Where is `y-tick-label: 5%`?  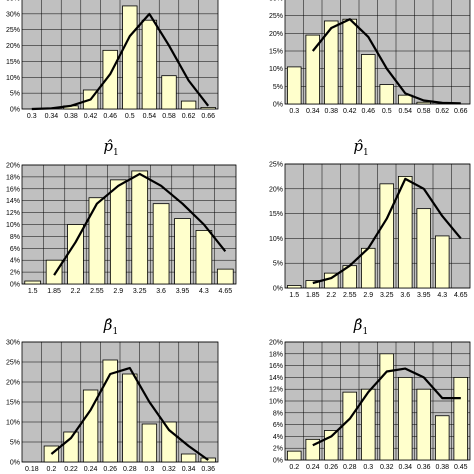
y-tick-label: 5% is located at coordinates (15, 443).